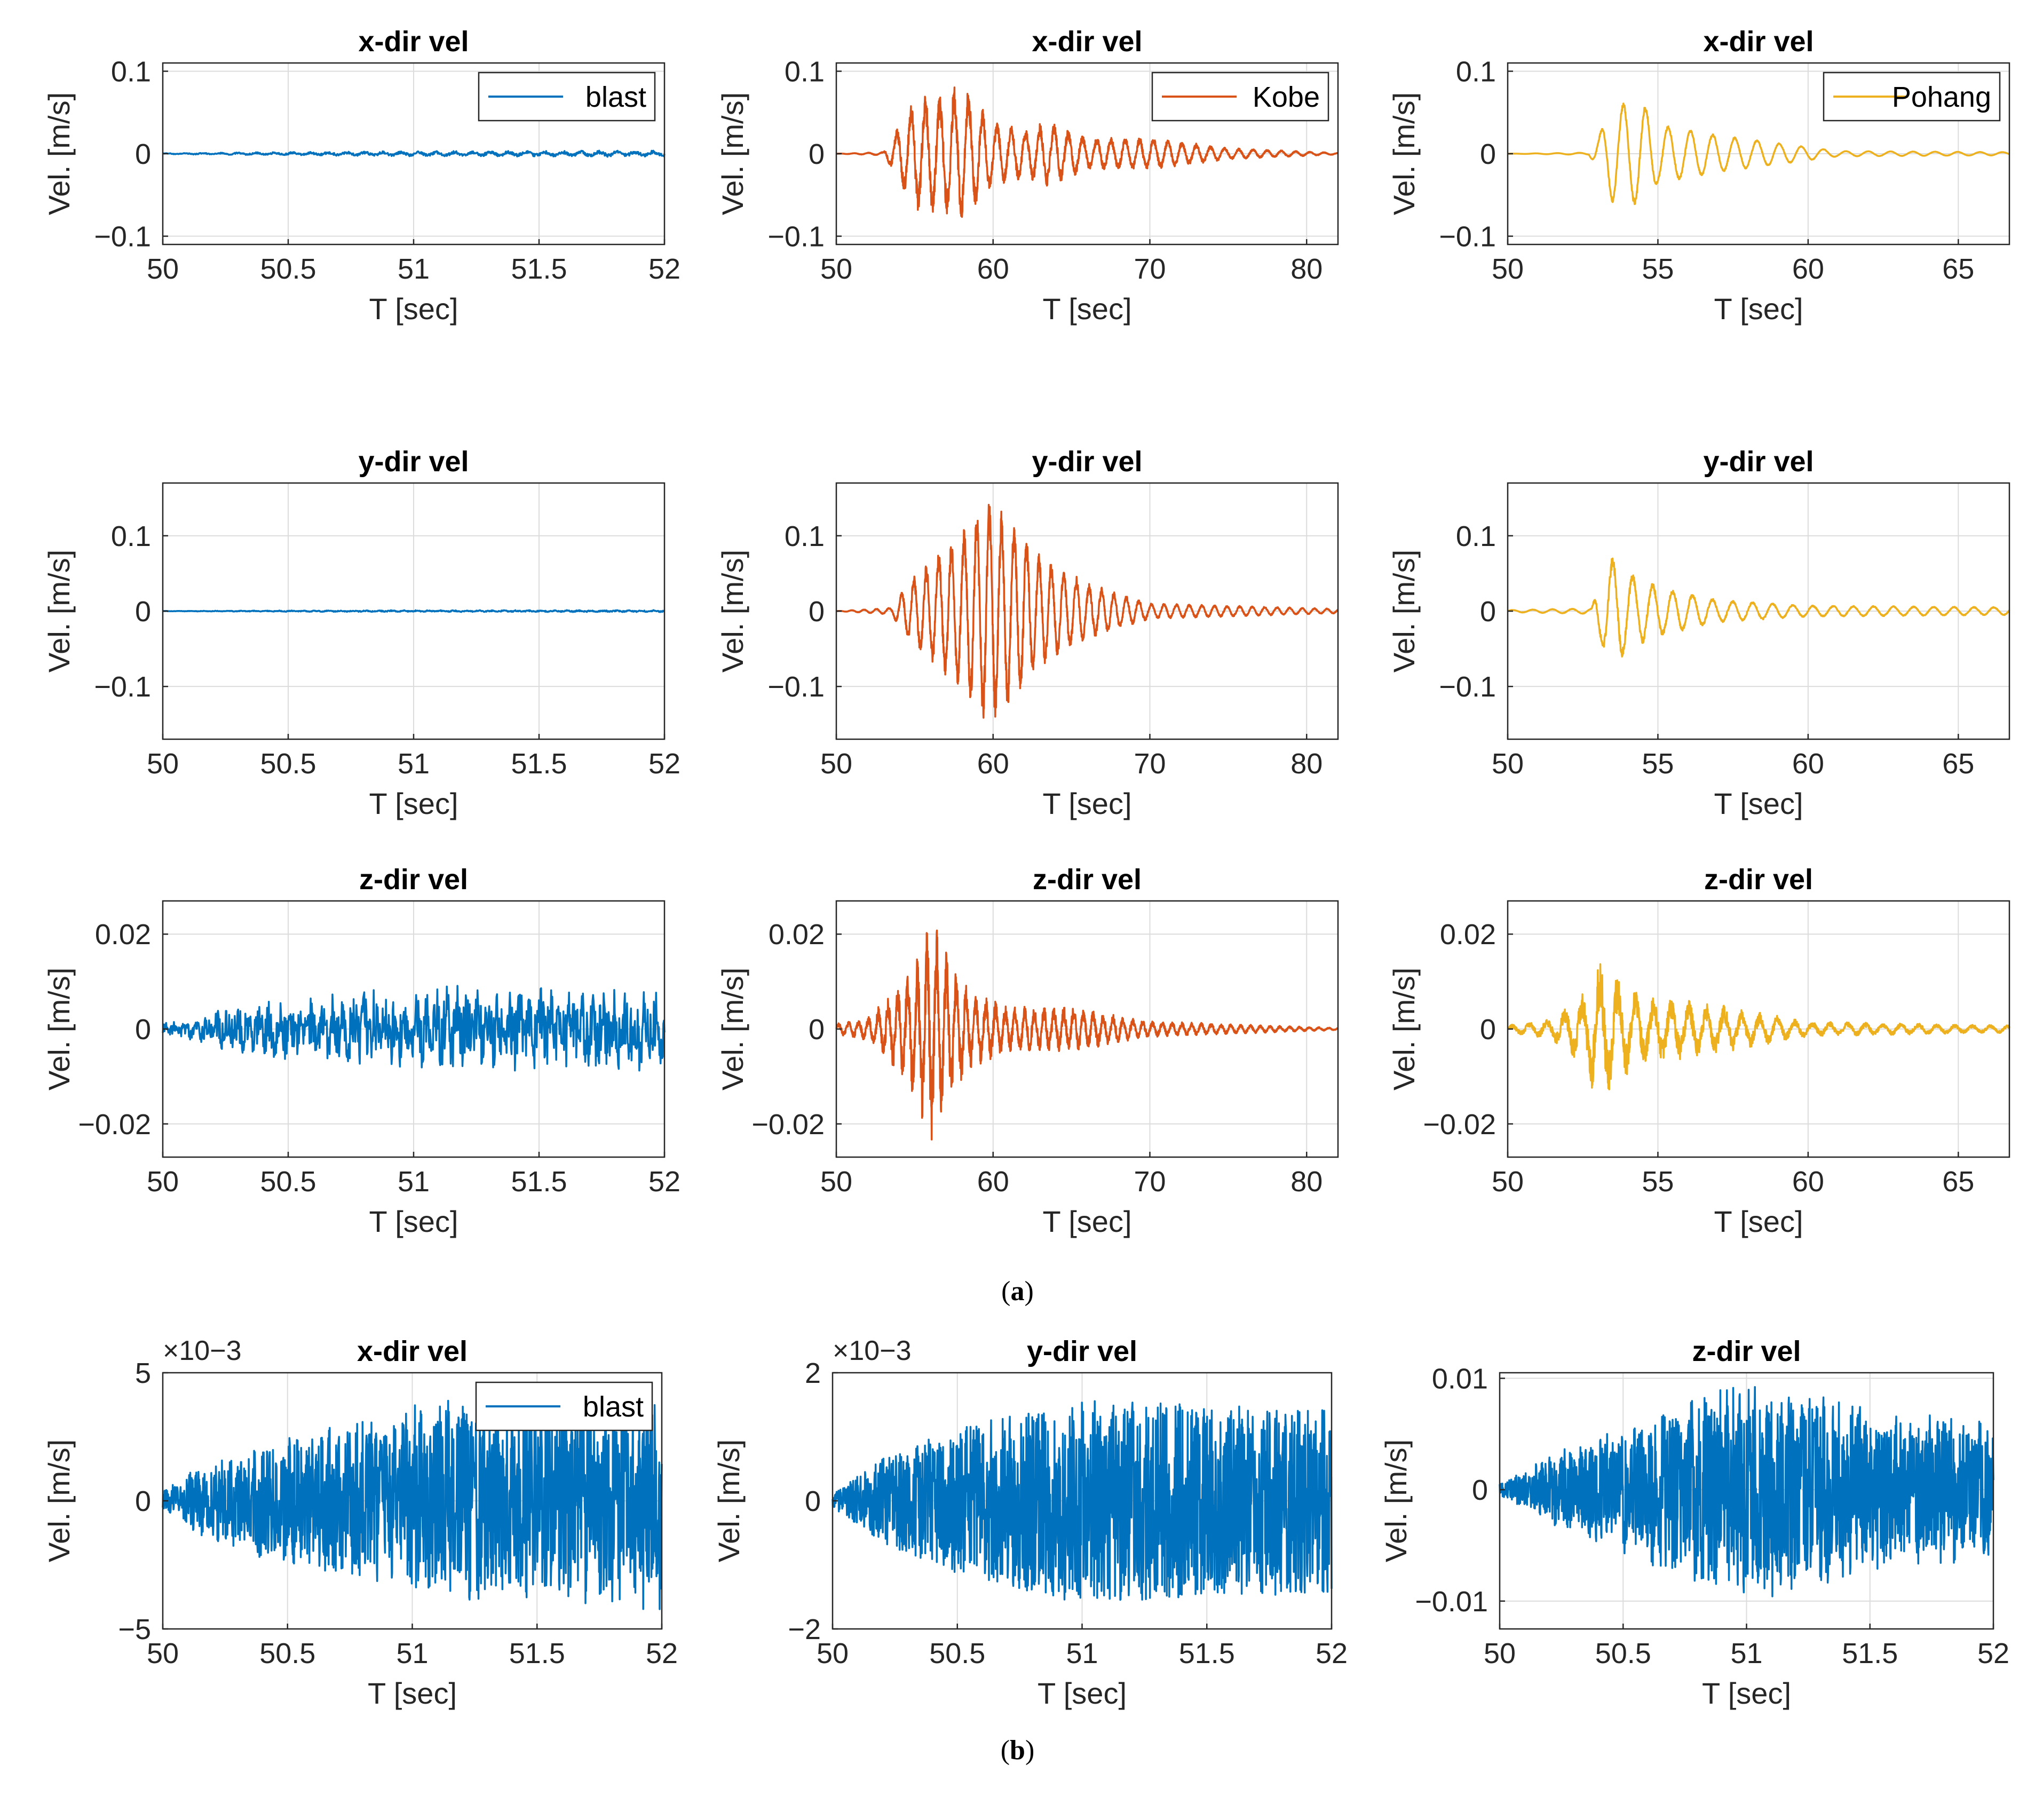 This screenshot has height=1820, width=2035. I want to click on y-tick-label: 2, so click(813, 1373).